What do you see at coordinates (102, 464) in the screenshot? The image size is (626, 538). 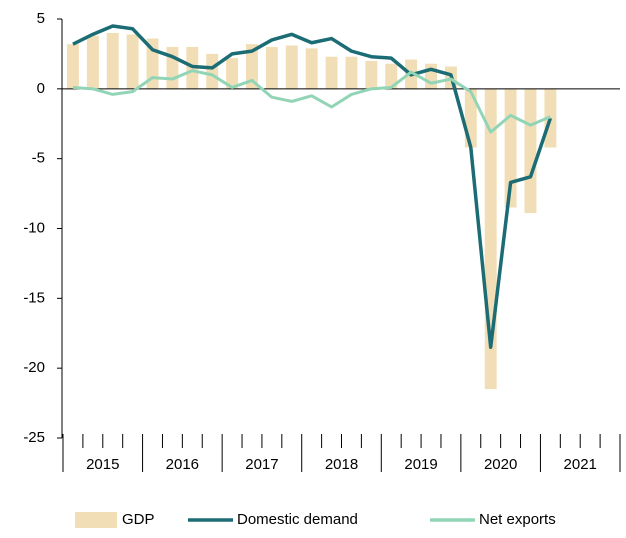 I see `year-label: 2015` at bounding box center [102, 464].